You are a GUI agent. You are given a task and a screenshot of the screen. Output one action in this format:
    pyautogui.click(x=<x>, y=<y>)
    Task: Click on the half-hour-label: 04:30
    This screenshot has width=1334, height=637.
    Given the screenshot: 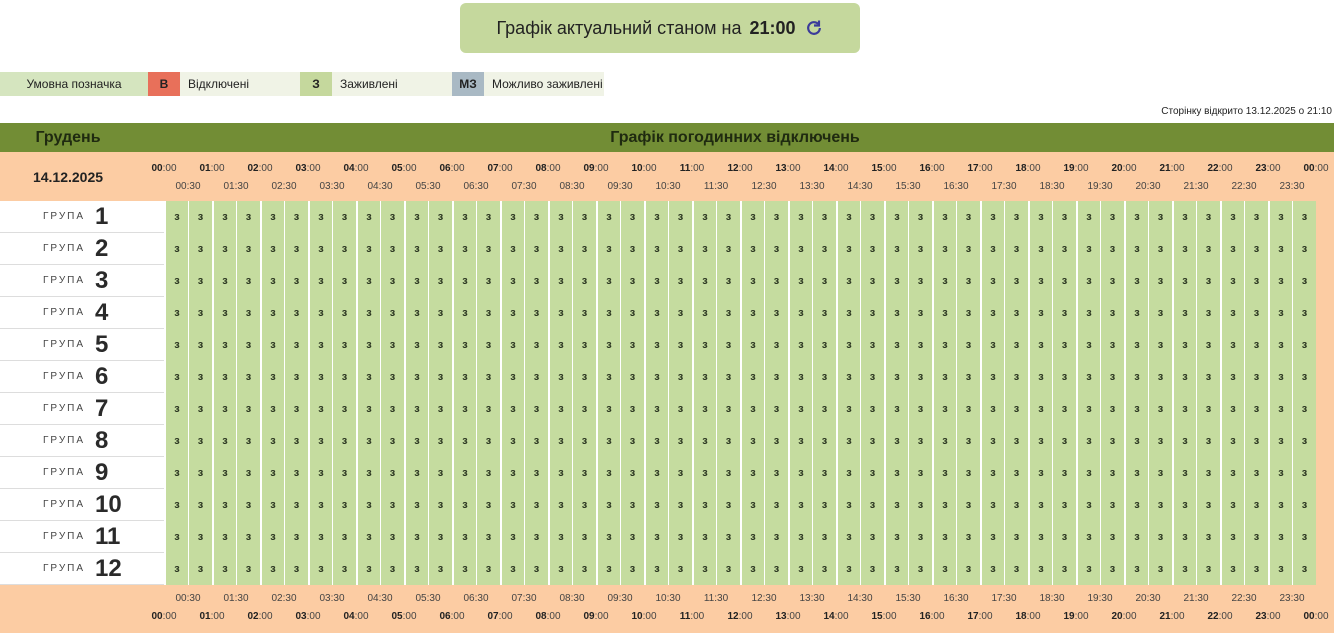 What is the action you would take?
    pyautogui.click(x=380, y=598)
    